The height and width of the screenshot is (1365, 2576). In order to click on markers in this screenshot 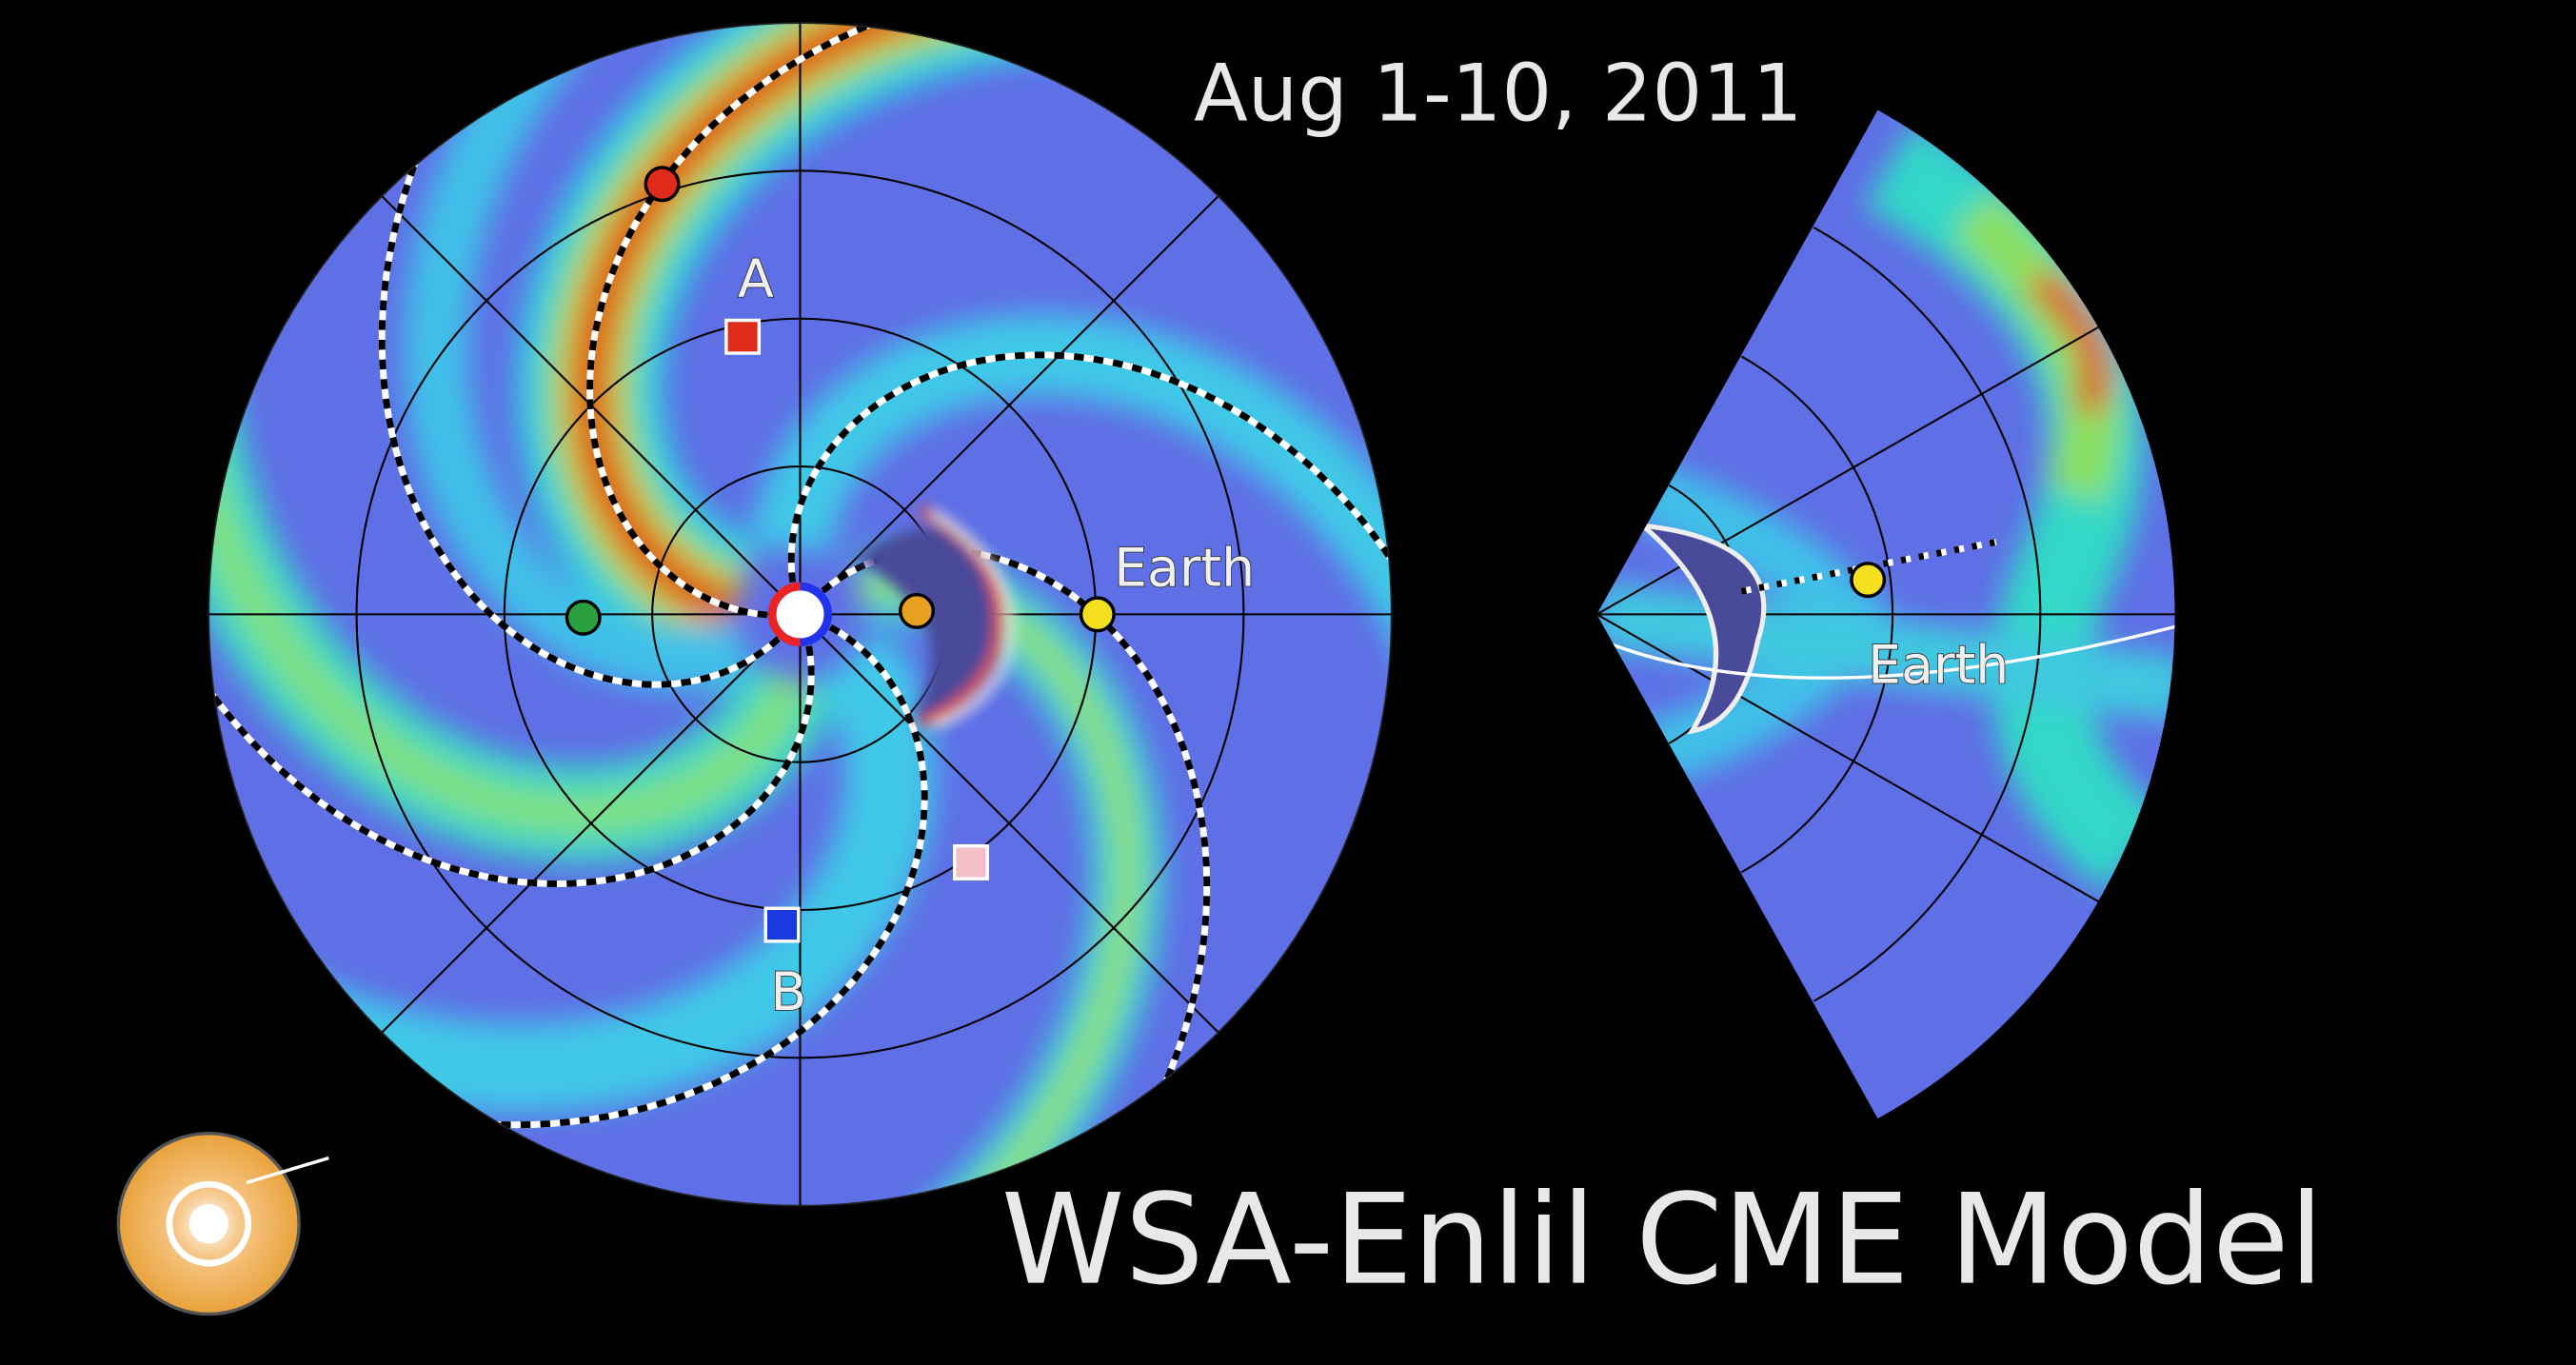, I will do `click(840, 554)`.